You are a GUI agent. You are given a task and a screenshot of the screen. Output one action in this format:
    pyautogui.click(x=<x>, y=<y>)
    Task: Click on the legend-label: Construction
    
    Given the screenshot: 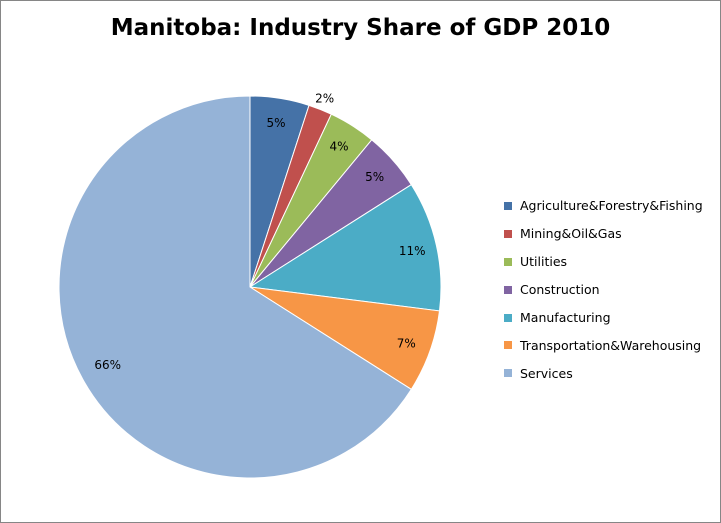 What is the action you would take?
    pyautogui.click(x=560, y=290)
    